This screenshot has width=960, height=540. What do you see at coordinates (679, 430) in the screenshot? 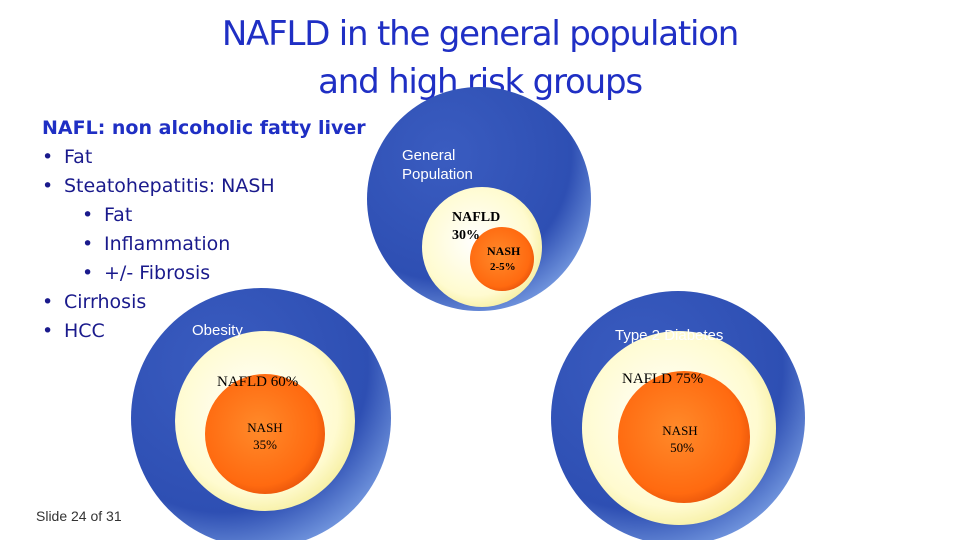
I see `diabetes-nash-label: NASH` at bounding box center [679, 430].